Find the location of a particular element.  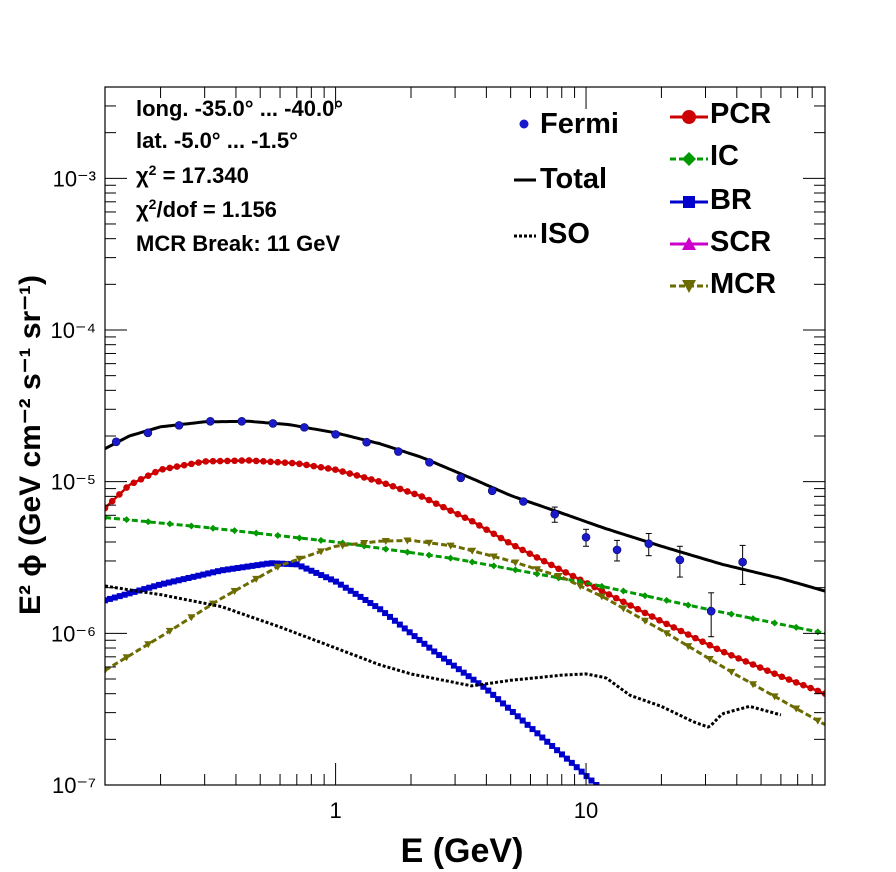

info-chi2dof: χ2/dof = 1.156 is located at coordinates (206, 208).